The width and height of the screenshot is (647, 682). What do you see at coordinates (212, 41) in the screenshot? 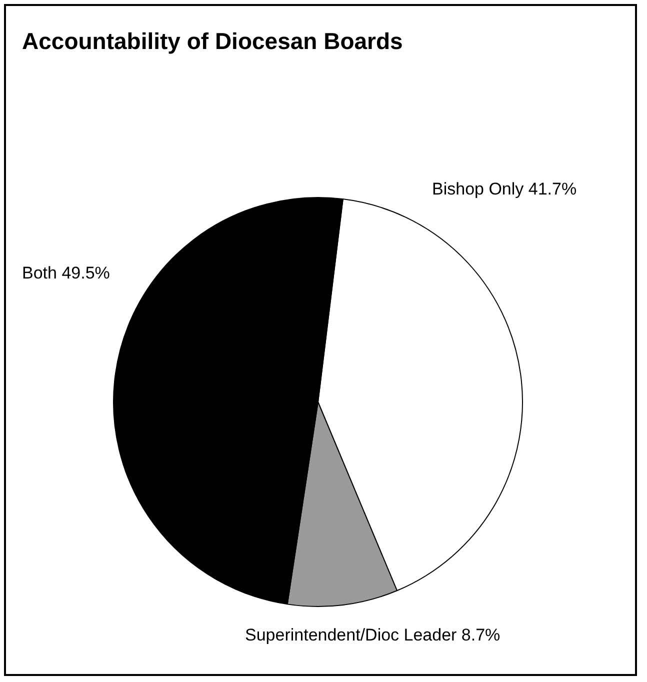
I see `chart-title: Accountability of Diocesan Boards` at bounding box center [212, 41].